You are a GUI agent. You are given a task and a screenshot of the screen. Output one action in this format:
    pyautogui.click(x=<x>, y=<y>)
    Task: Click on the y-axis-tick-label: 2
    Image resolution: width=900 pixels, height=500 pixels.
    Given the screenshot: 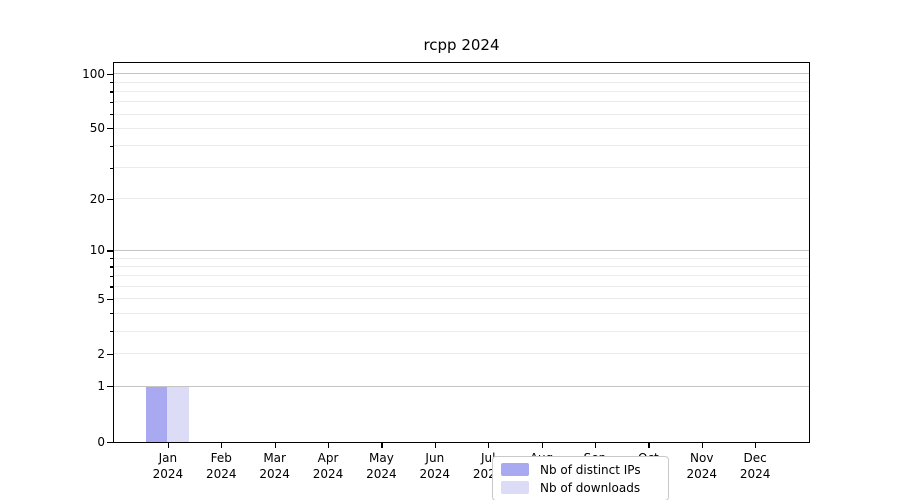 What is the action you would take?
    pyautogui.click(x=101, y=353)
    